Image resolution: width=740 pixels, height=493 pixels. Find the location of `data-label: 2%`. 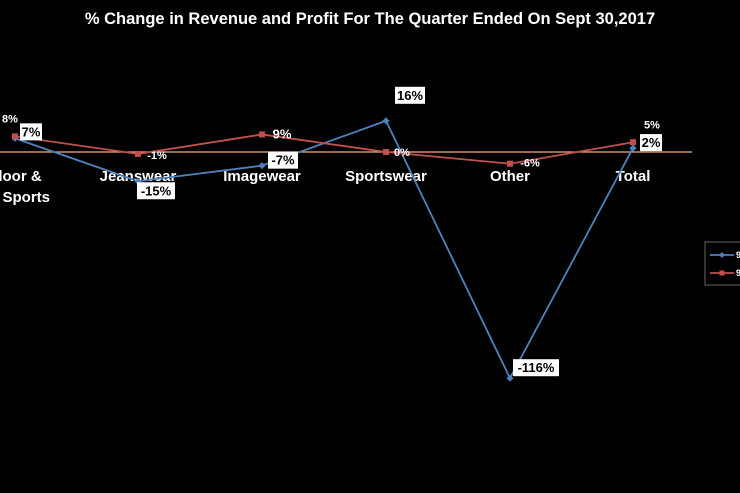

data-label: 2% is located at coordinates (651, 142).